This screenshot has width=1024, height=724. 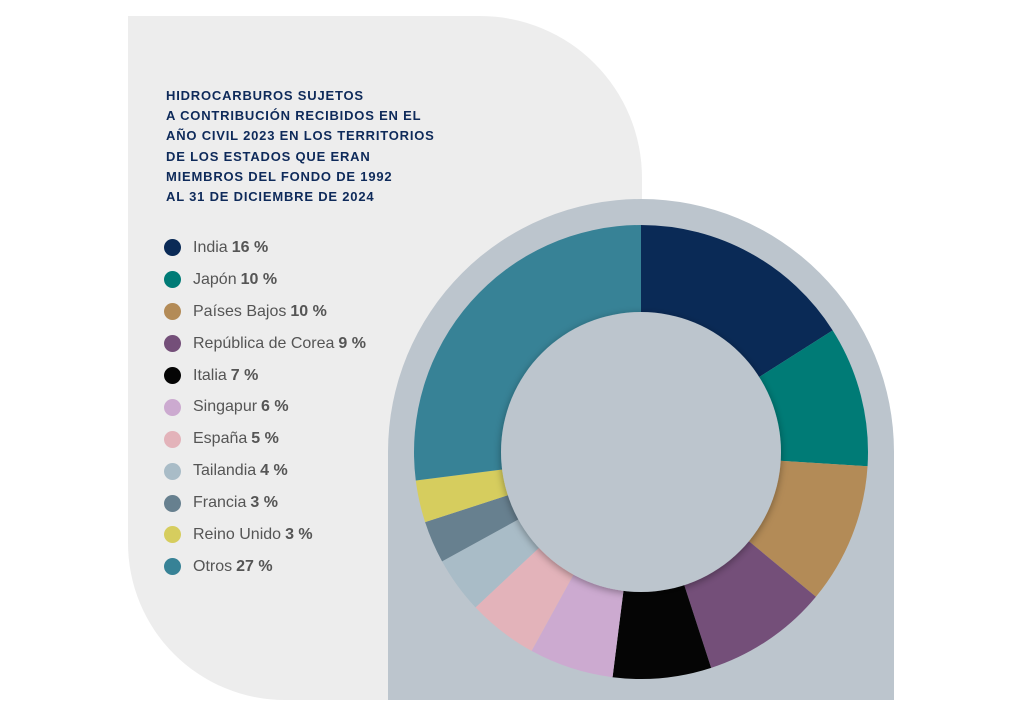 I want to click on legend-value: 4 %, so click(x=274, y=471).